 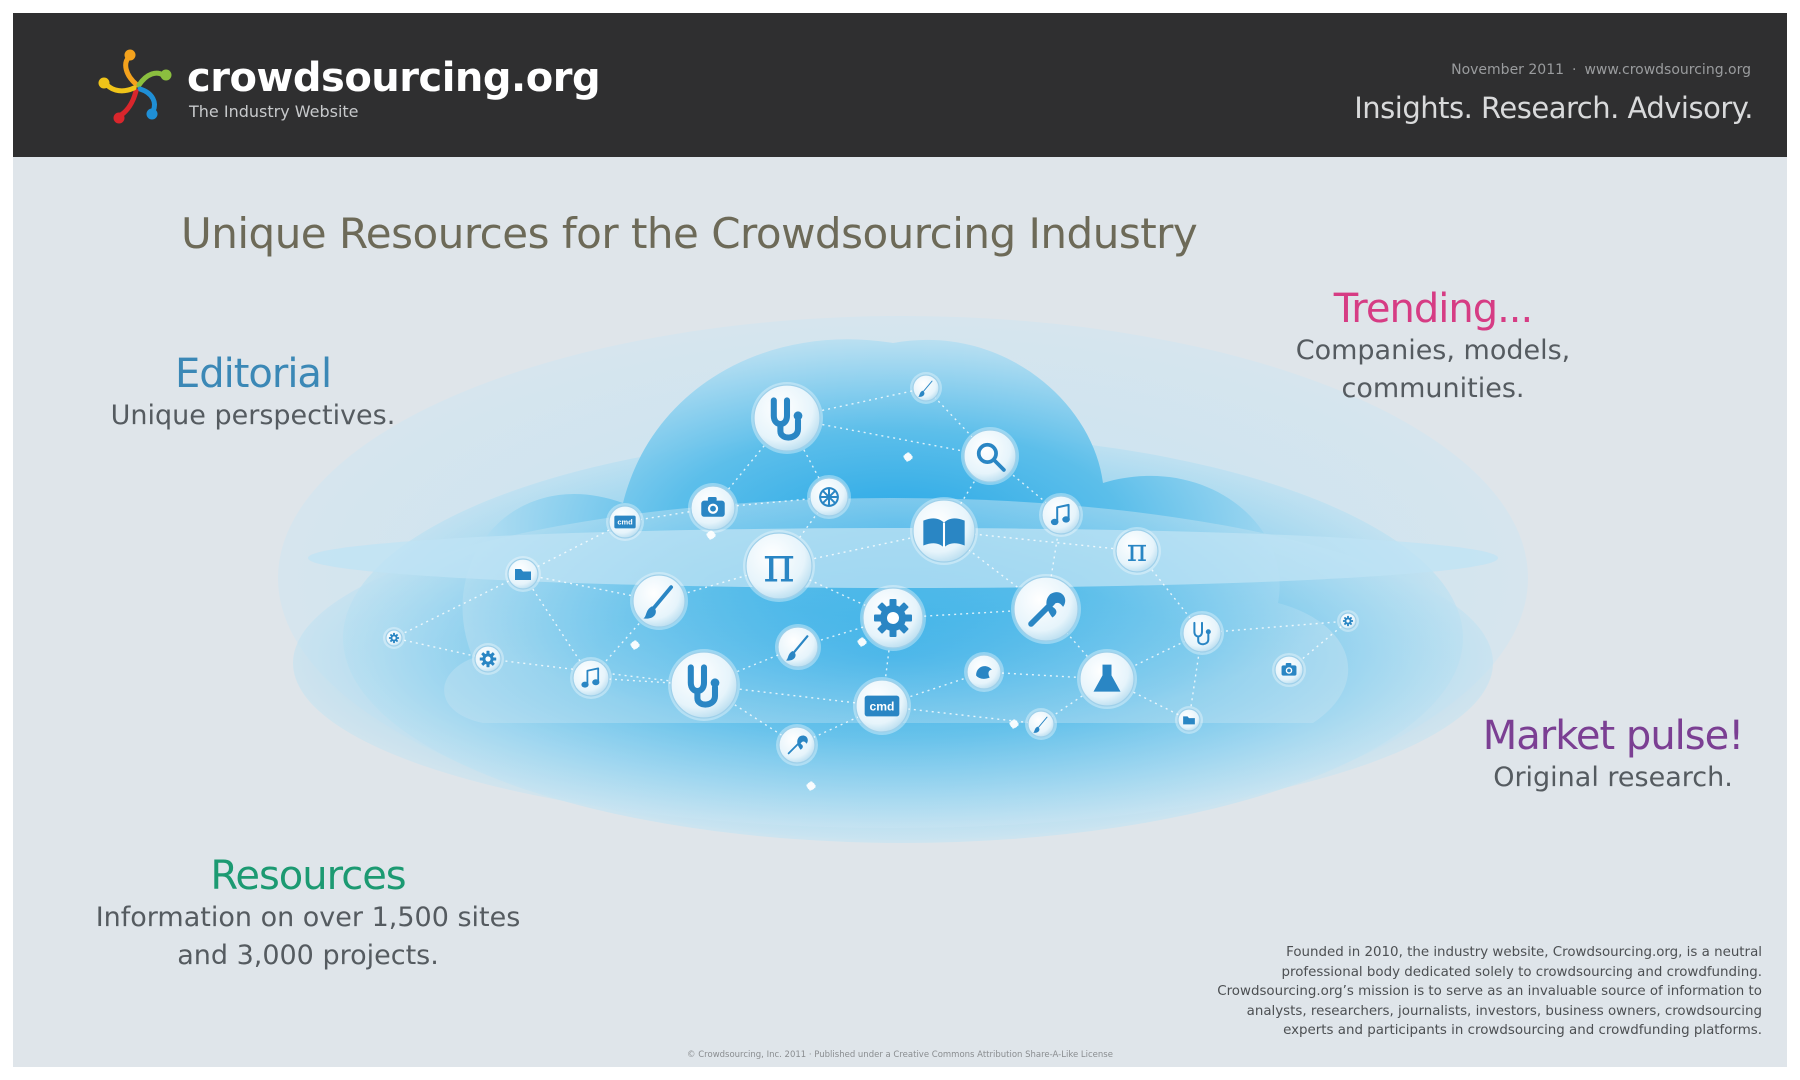 I want to click on logo-icon, so click(x=135, y=86).